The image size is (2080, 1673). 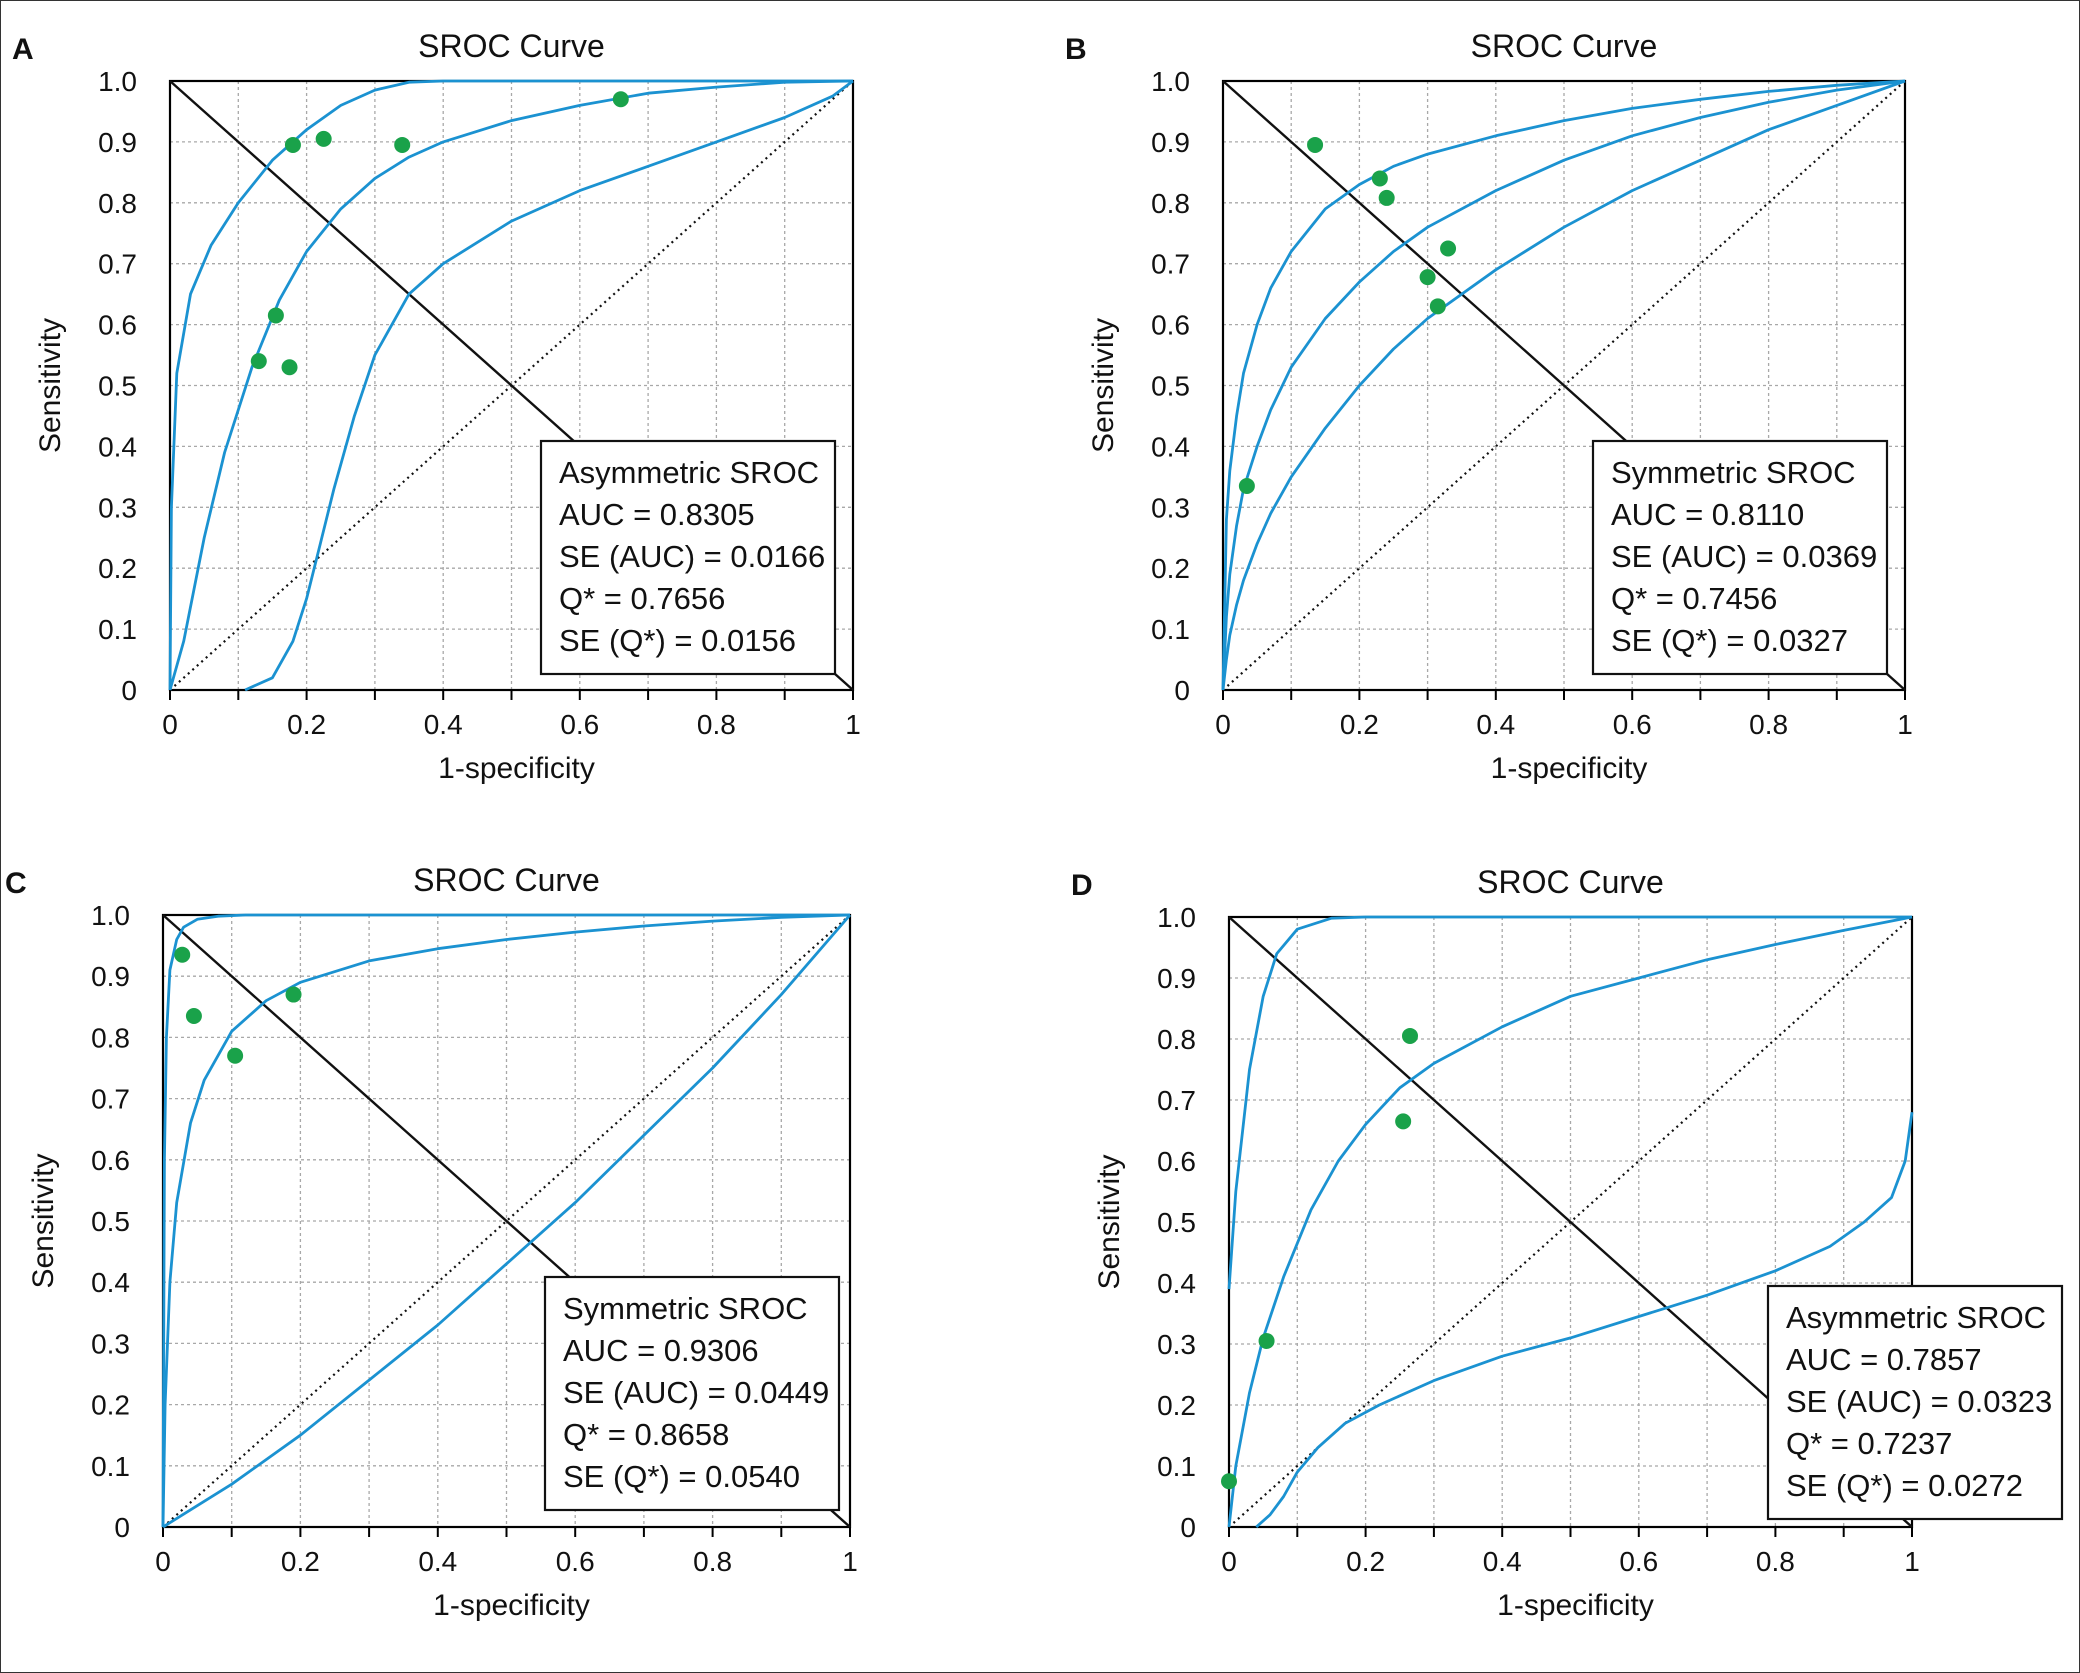 What do you see at coordinates (696, 1392) in the screenshot?
I see `stats-line: SE (AUC) = 0.0449` at bounding box center [696, 1392].